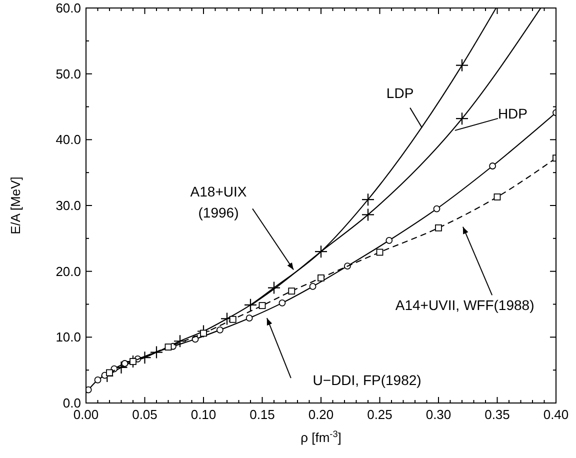 The width and height of the screenshot is (576, 458). Describe the element at coordinates (68, 271) in the screenshot. I see `y-tick-label: 20.0` at that location.